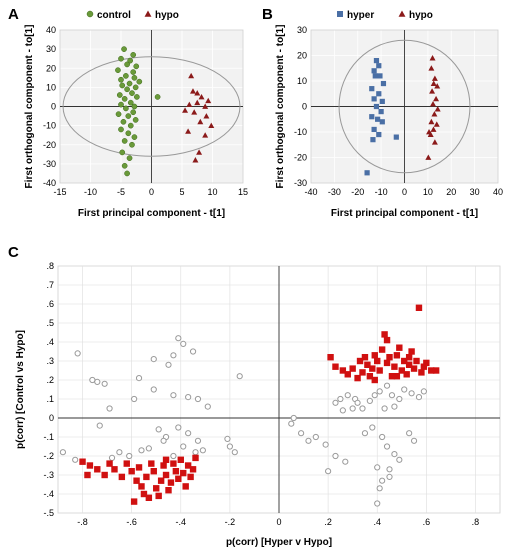 This screenshot has width=511, height=550. What do you see at coordinates (230, 522) in the screenshot?
I see `x-tick-label: -.2` at bounding box center [230, 522].